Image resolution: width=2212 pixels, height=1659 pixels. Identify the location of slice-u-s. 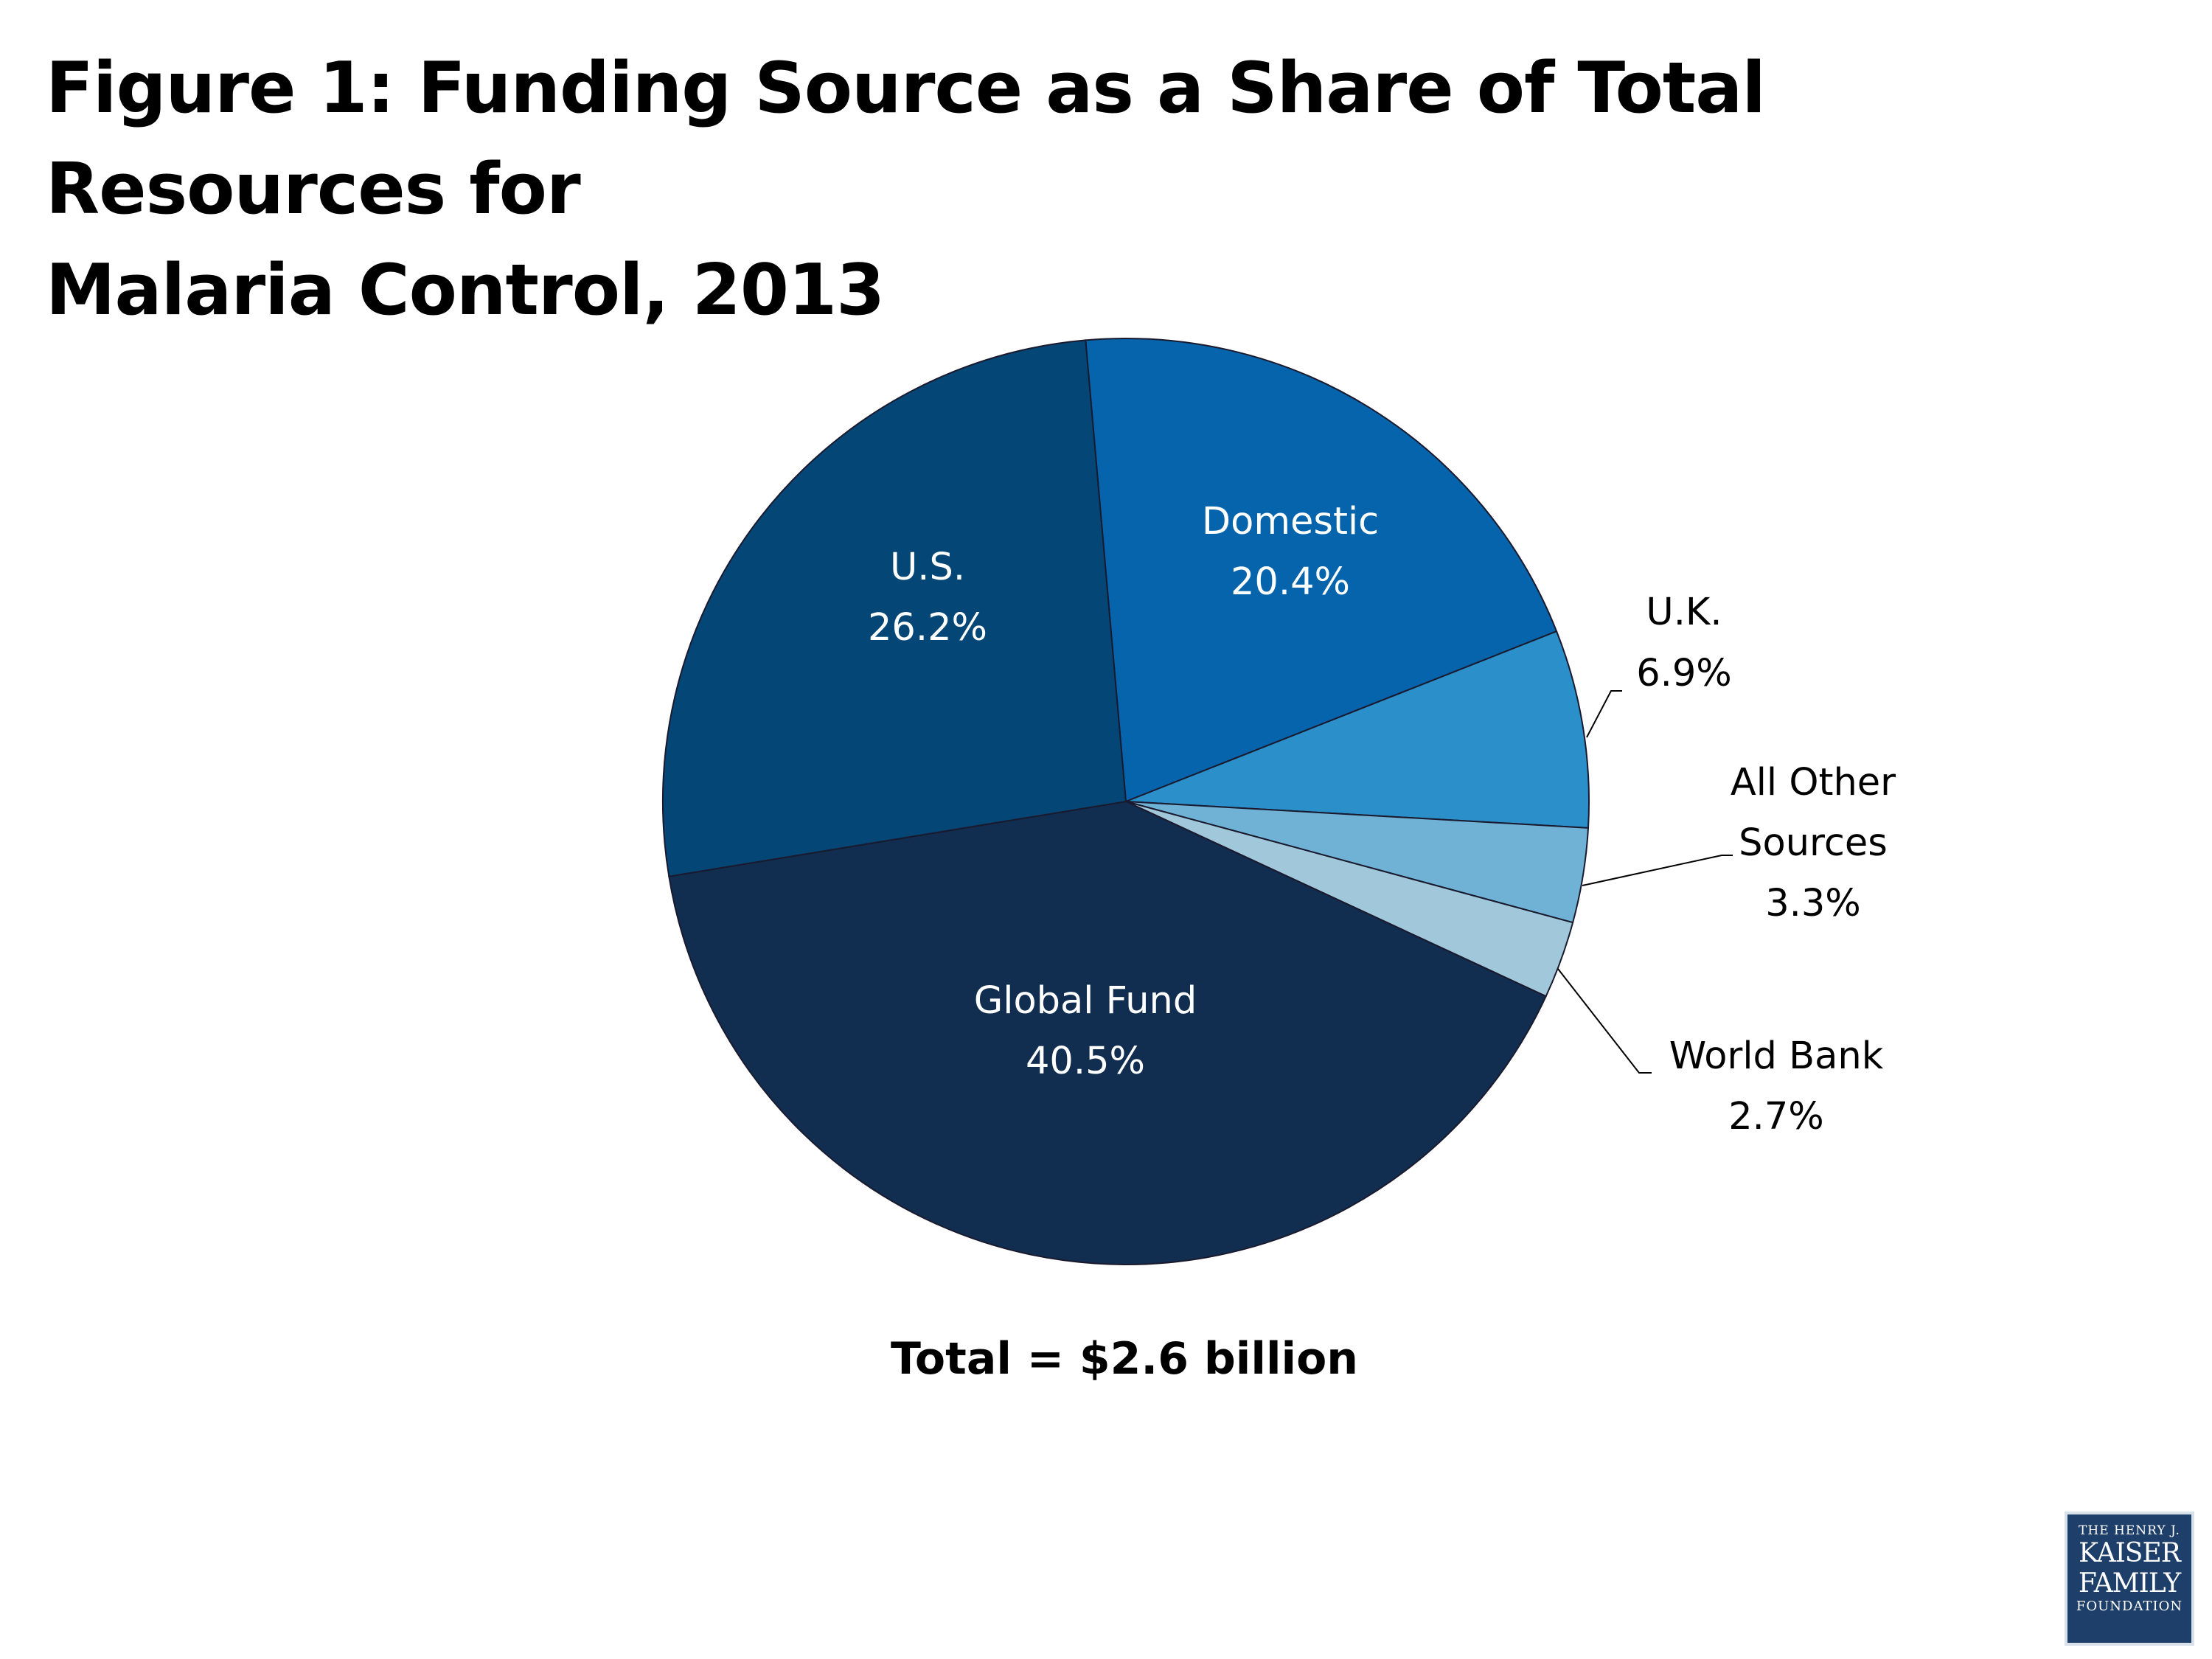
(894, 608).